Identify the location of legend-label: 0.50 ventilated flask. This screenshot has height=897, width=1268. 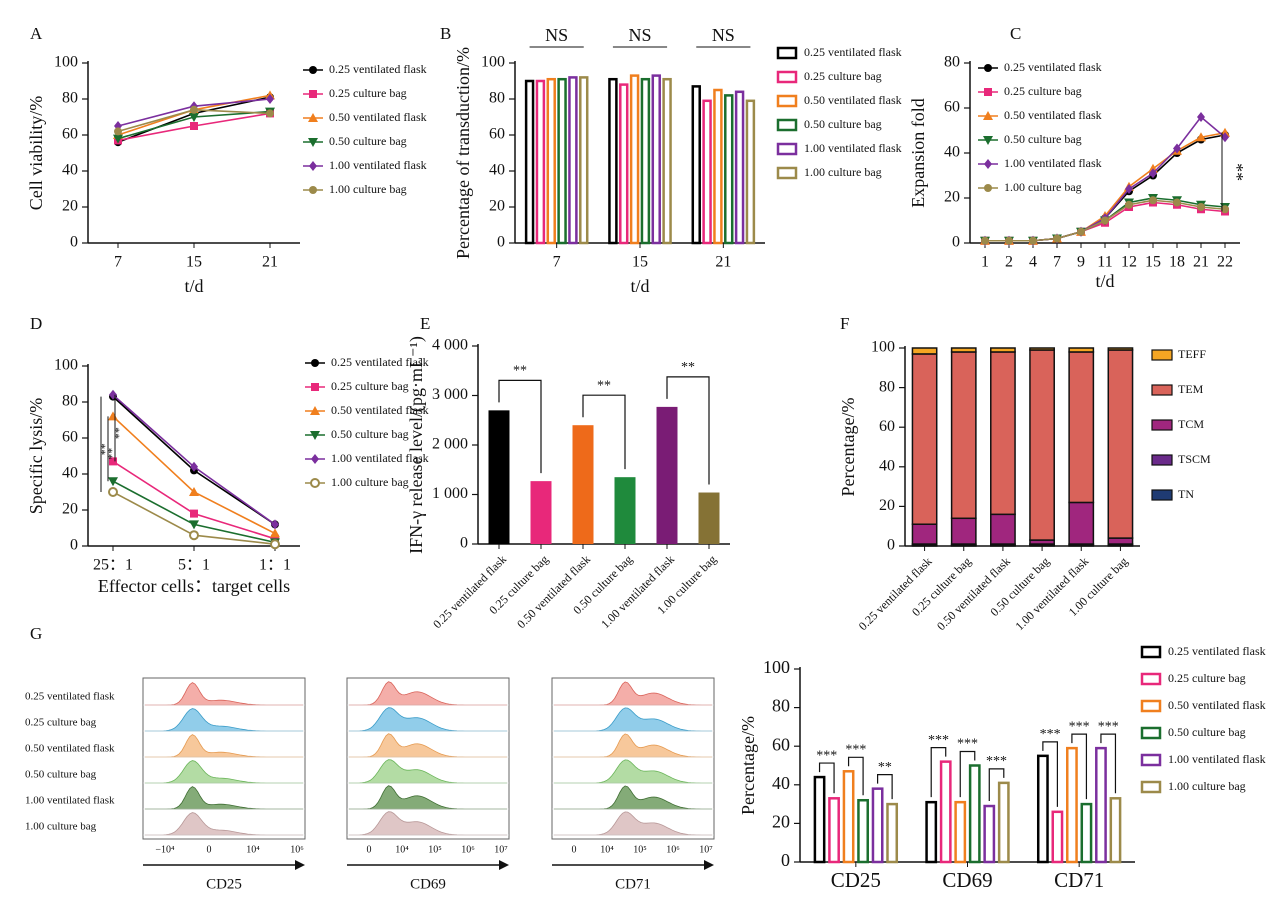
(1217, 705).